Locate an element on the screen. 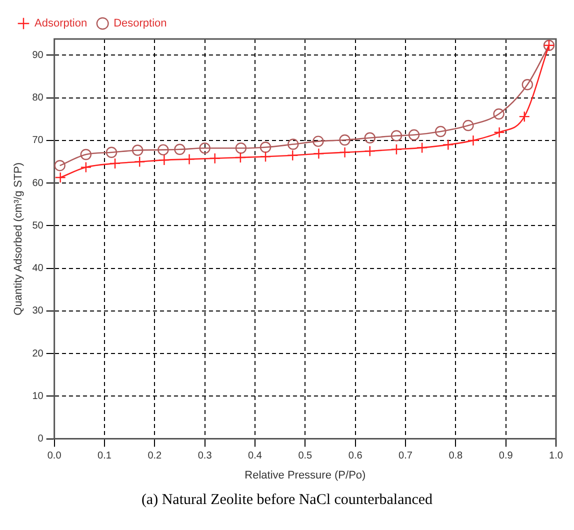  y-tick-label: 60 is located at coordinates (38, 183).